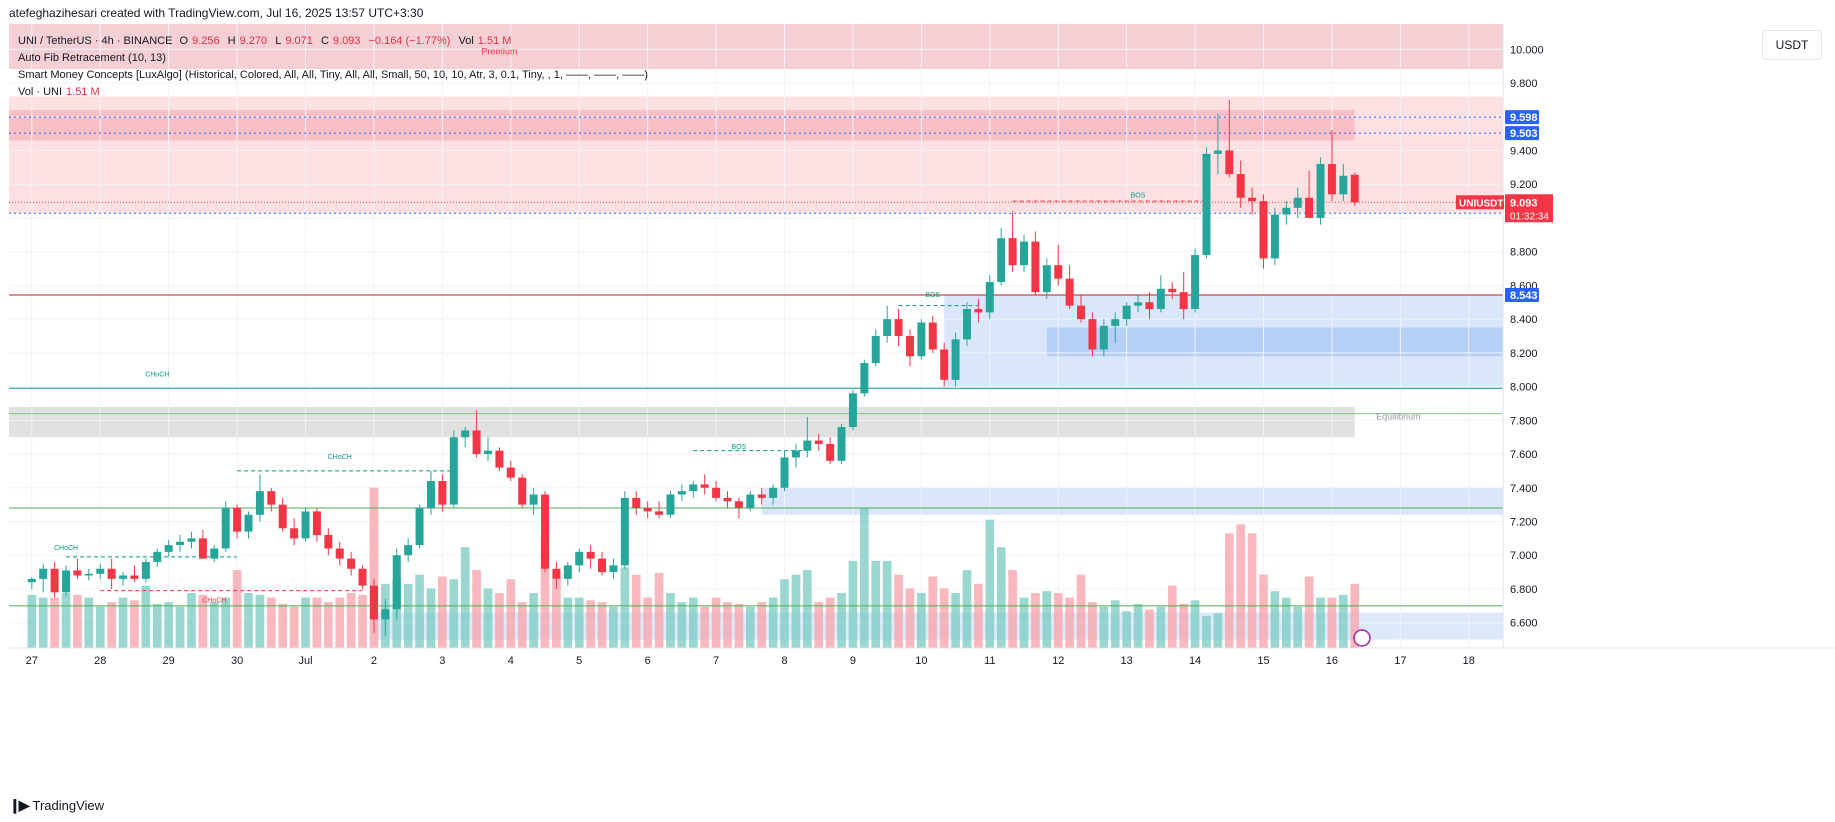 This screenshot has width=1835, height=822. I want to click on y-tick-label: 7.400, so click(1524, 489).